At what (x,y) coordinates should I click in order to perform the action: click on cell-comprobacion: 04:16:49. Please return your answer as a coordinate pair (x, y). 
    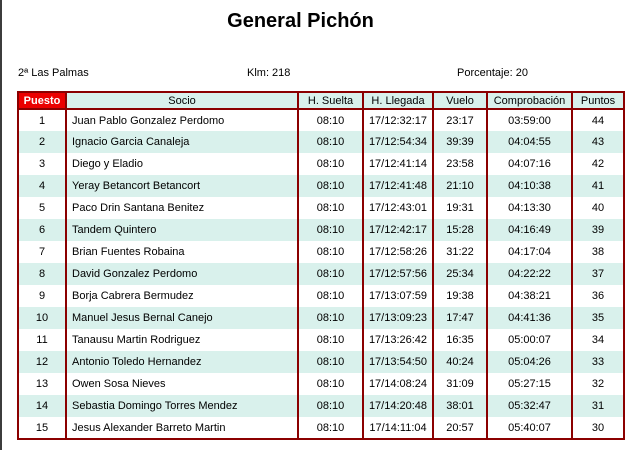
    Looking at the image, I should click on (529, 230).